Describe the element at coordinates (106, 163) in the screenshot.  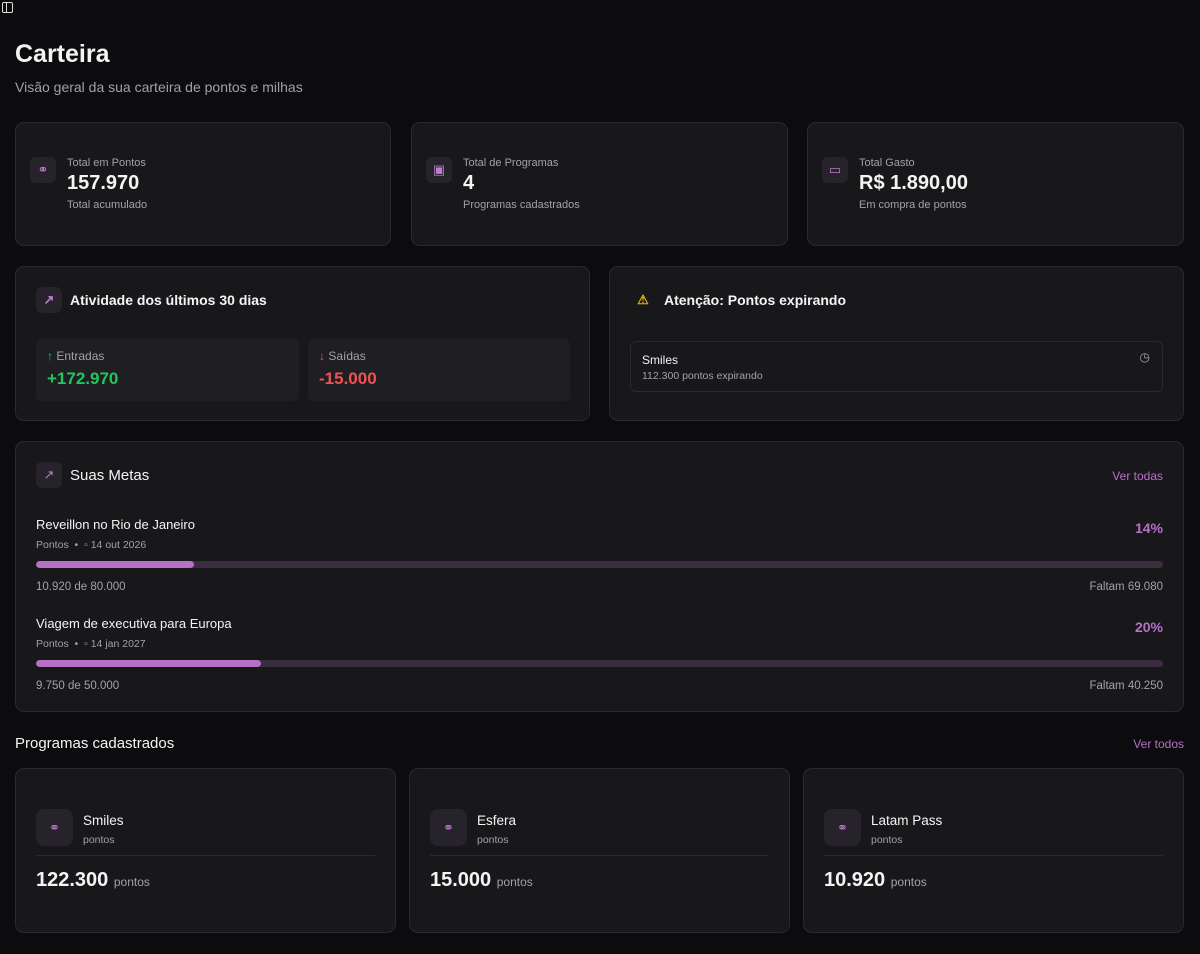
I see `stat-label: Total em Pontos` at that location.